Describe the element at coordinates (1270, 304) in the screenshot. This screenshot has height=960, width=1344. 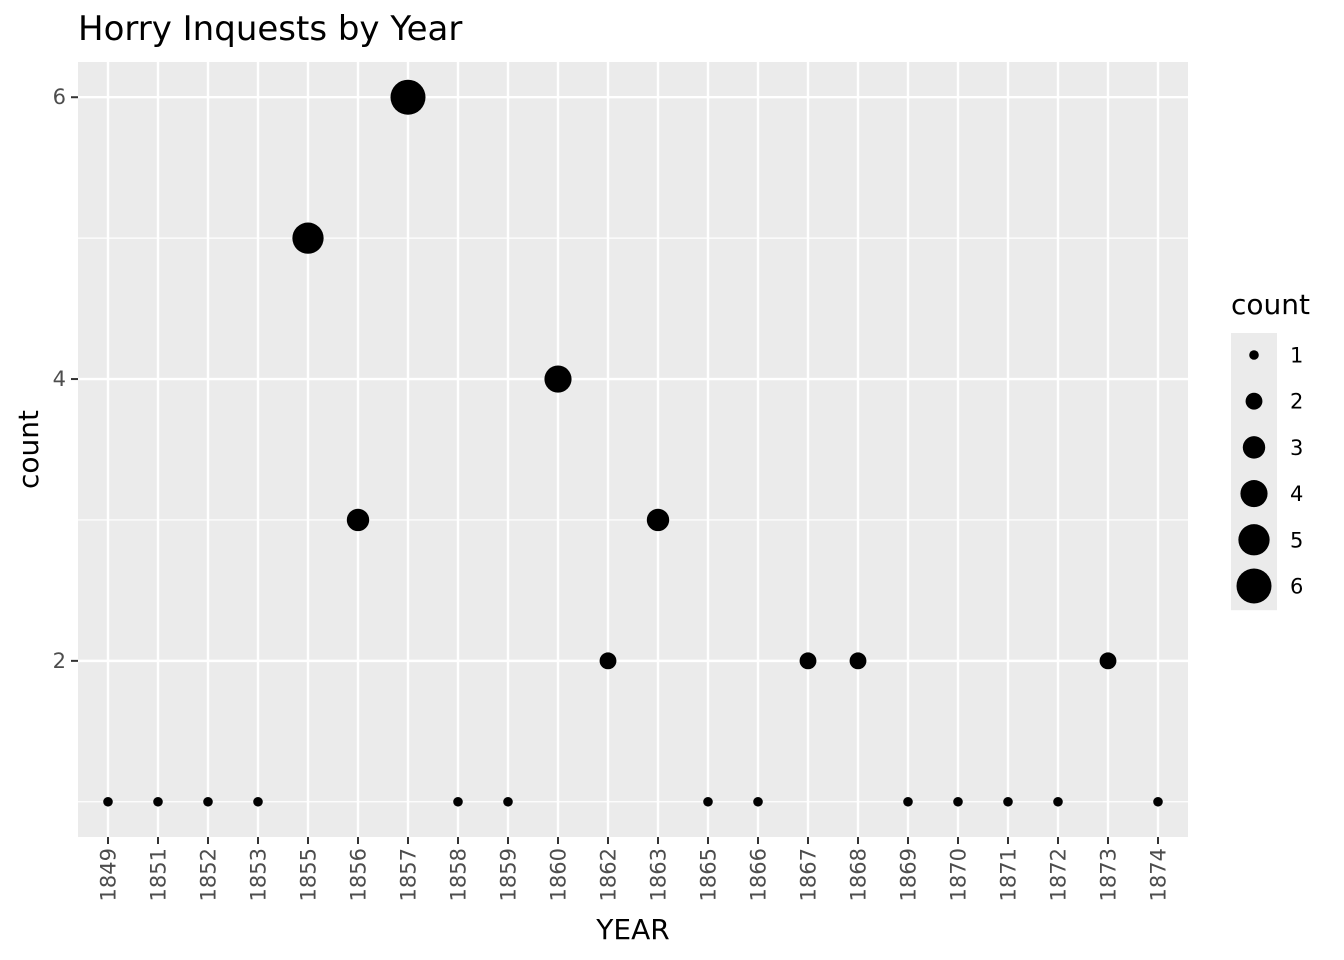
I see `legend-title: count` at that location.